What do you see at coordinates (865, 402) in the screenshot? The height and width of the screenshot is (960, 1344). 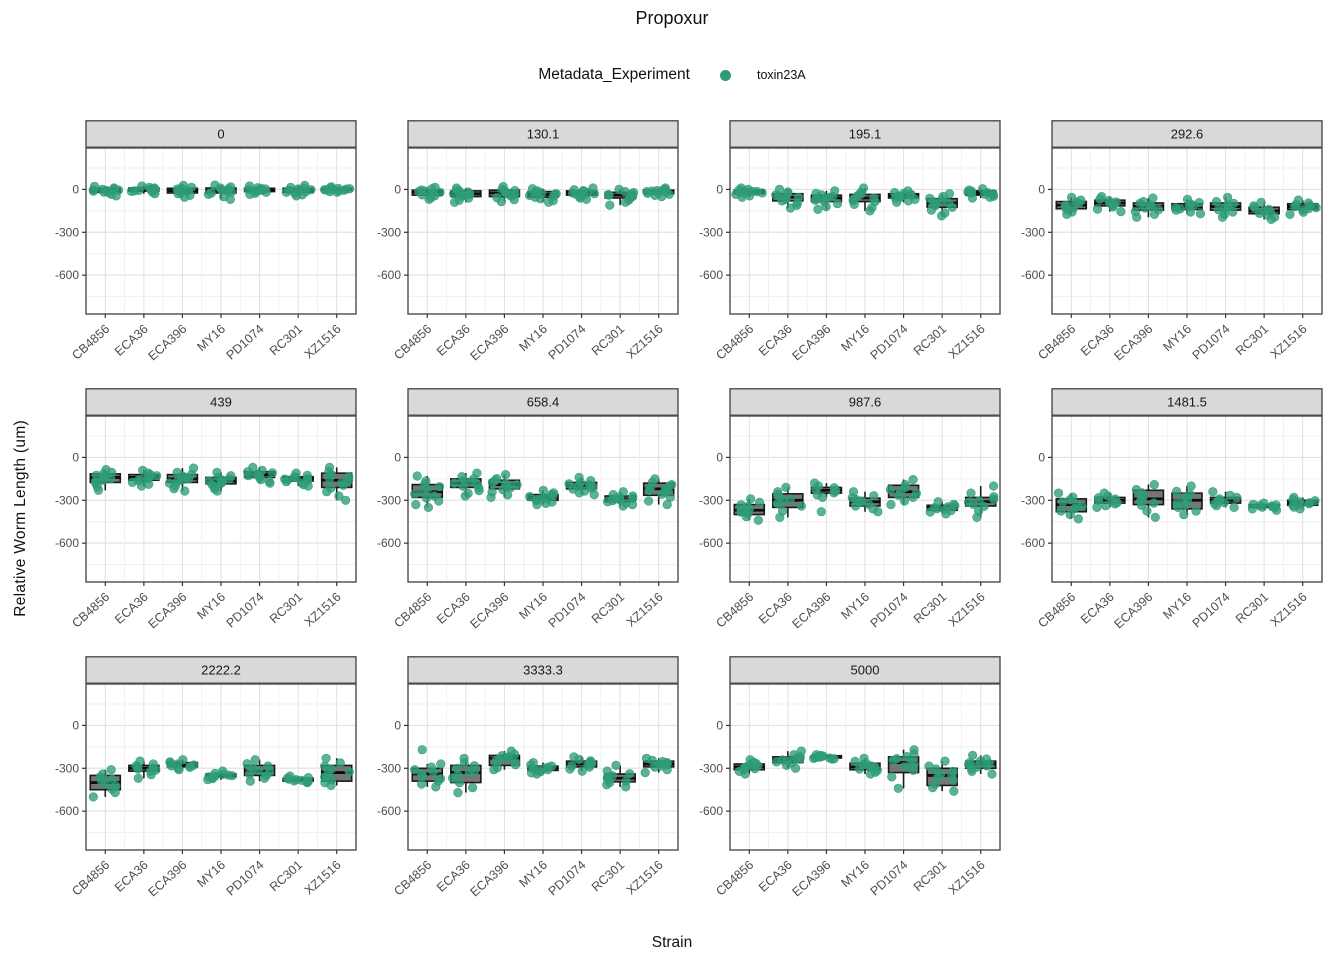 I see `facet-strip` at bounding box center [865, 402].